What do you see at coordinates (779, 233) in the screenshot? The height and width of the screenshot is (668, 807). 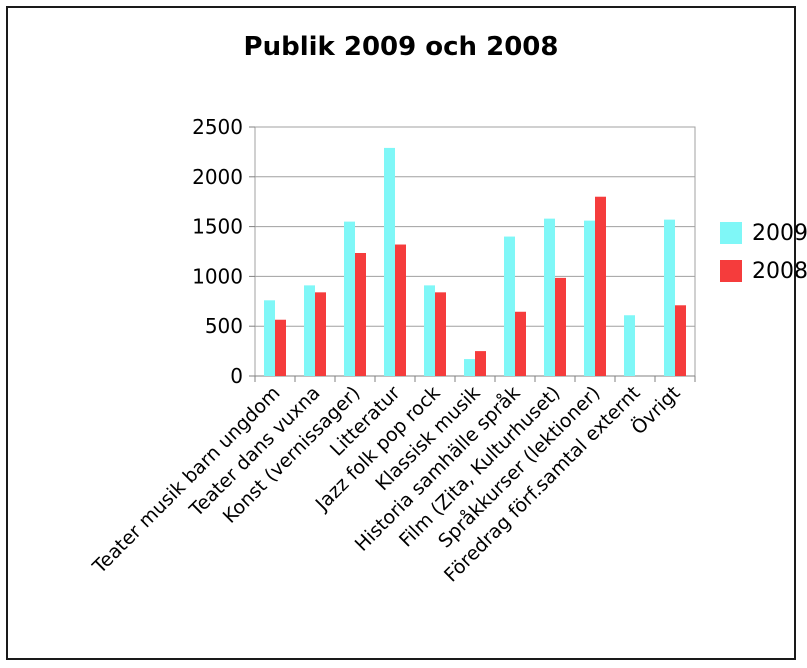 I see `legend-label-2009: 2009` at bounding box center [779, 233].